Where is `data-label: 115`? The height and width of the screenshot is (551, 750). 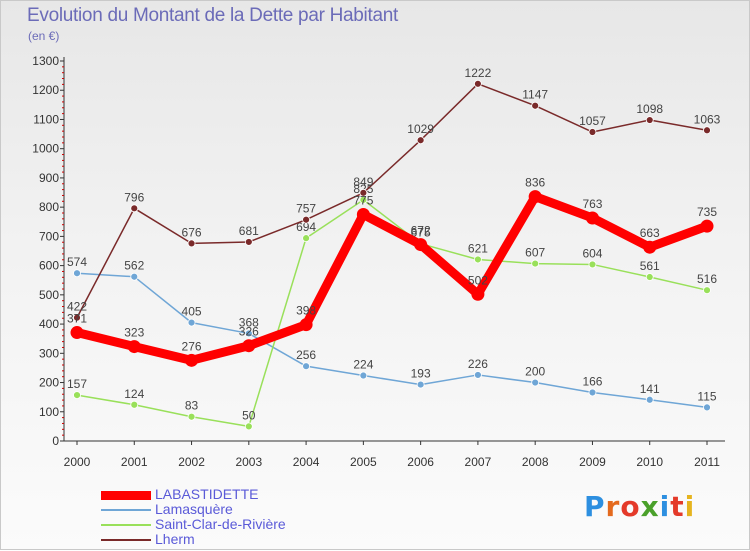
data-label: 115 is located at coordinates (706, 396).